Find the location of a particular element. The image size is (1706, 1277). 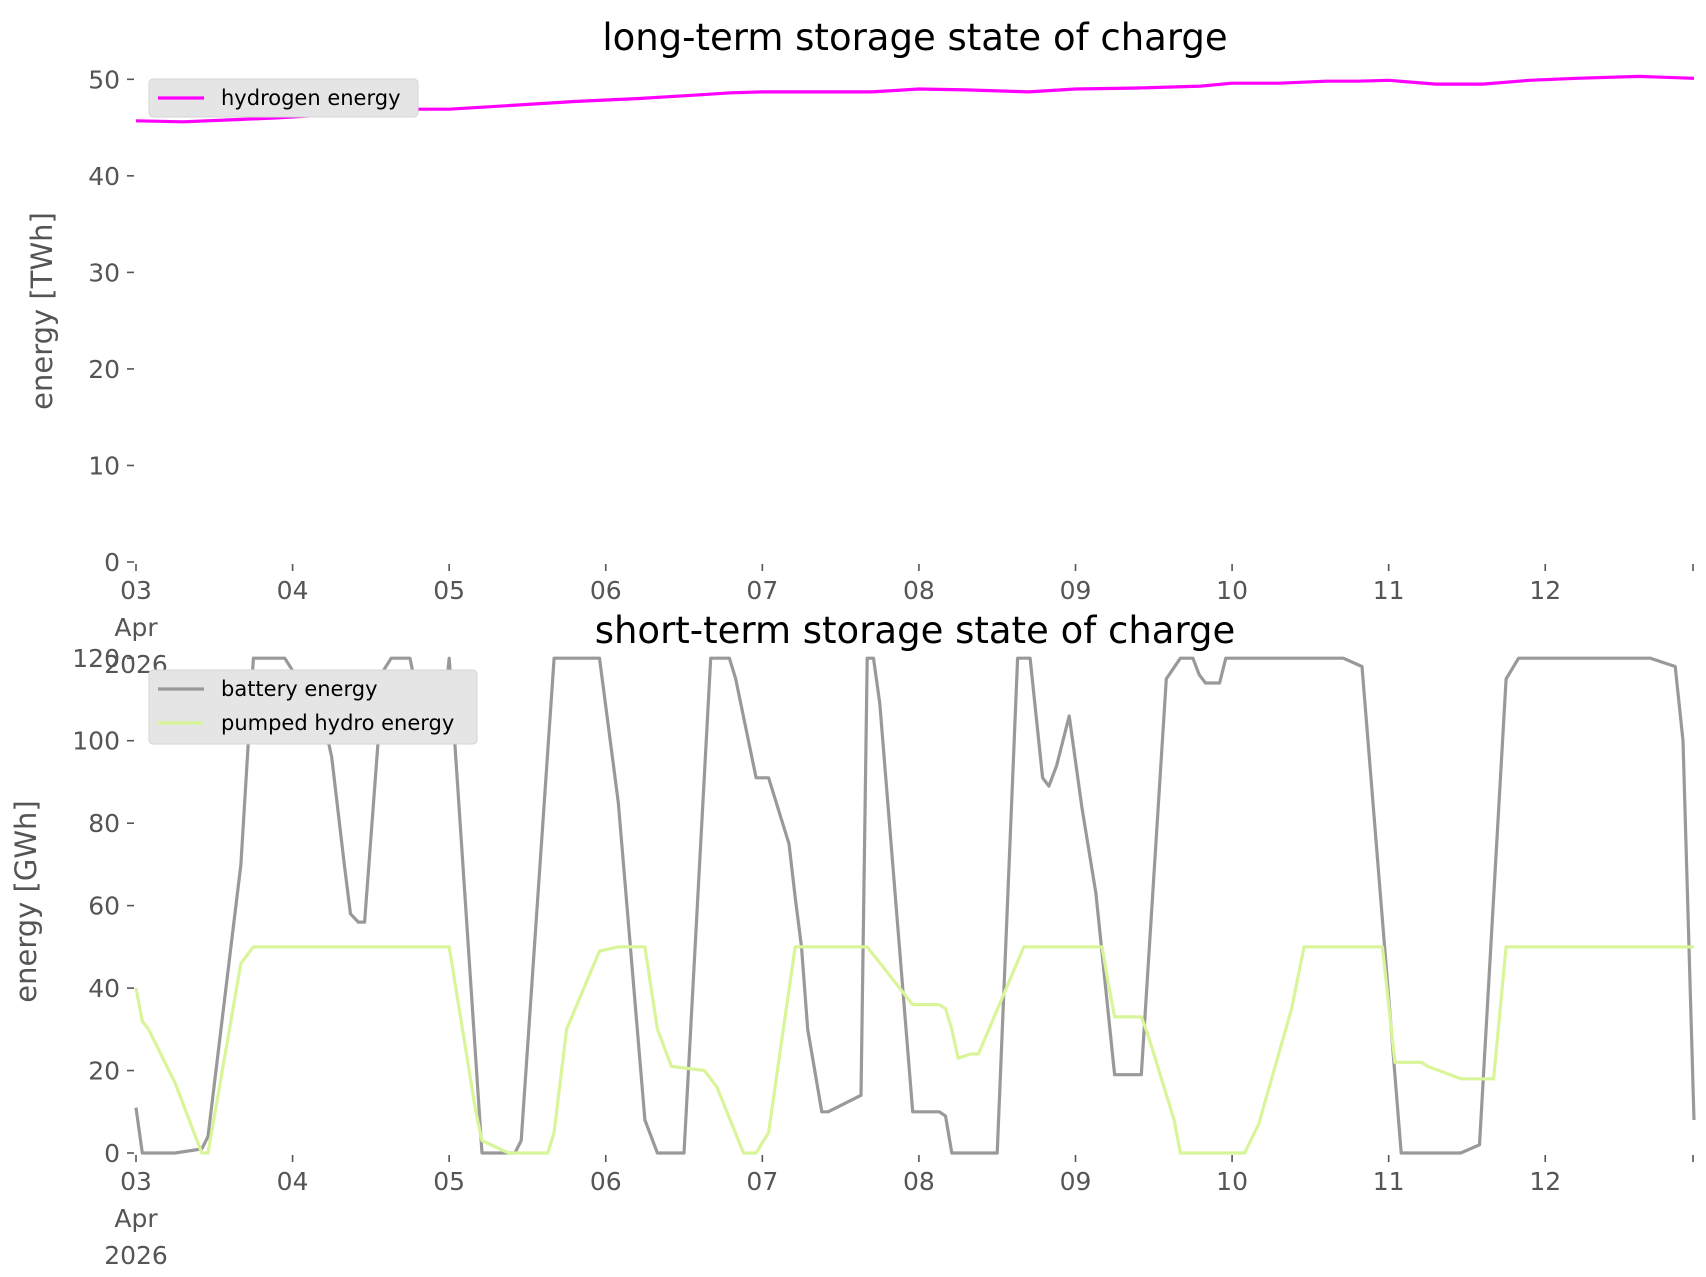

chart-title: long-term storage state of charge is located at coordinates (914, 37).